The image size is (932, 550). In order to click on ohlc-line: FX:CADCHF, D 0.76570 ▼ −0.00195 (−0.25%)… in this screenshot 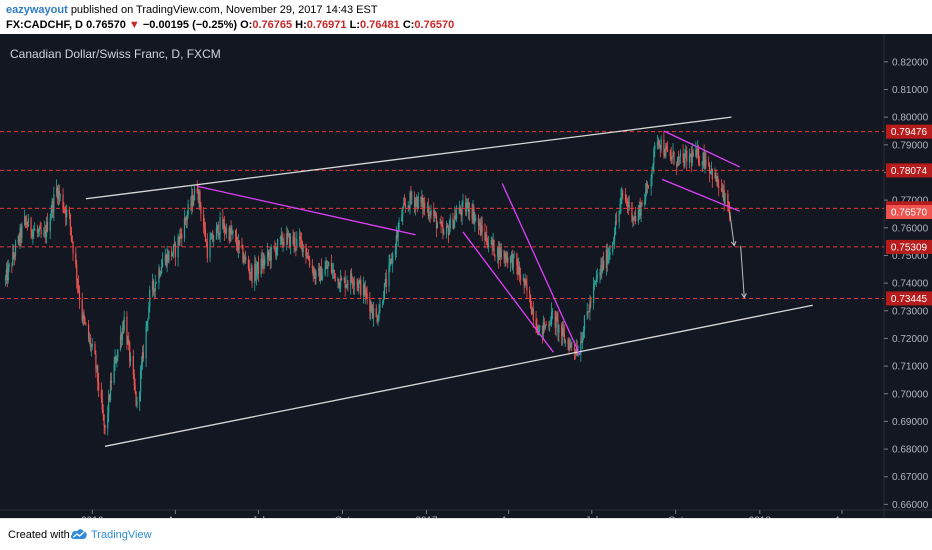, I will do `click(230, 25)`.